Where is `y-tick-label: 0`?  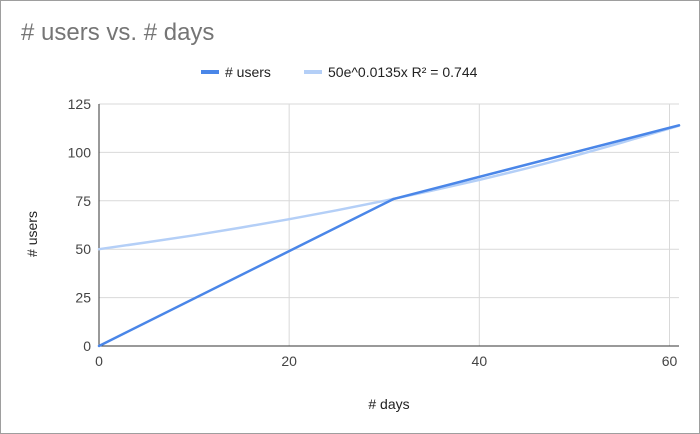
y-tick-label: 0 is located at coordinates (87, 346).